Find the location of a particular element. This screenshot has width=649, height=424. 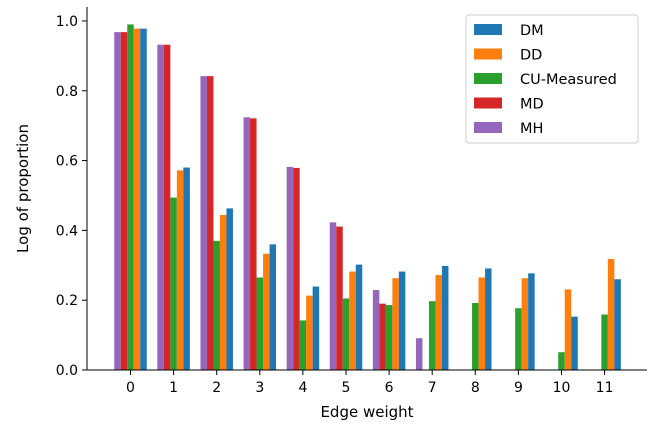

x-tick-label: 4 is located at coordinates (302, 388).